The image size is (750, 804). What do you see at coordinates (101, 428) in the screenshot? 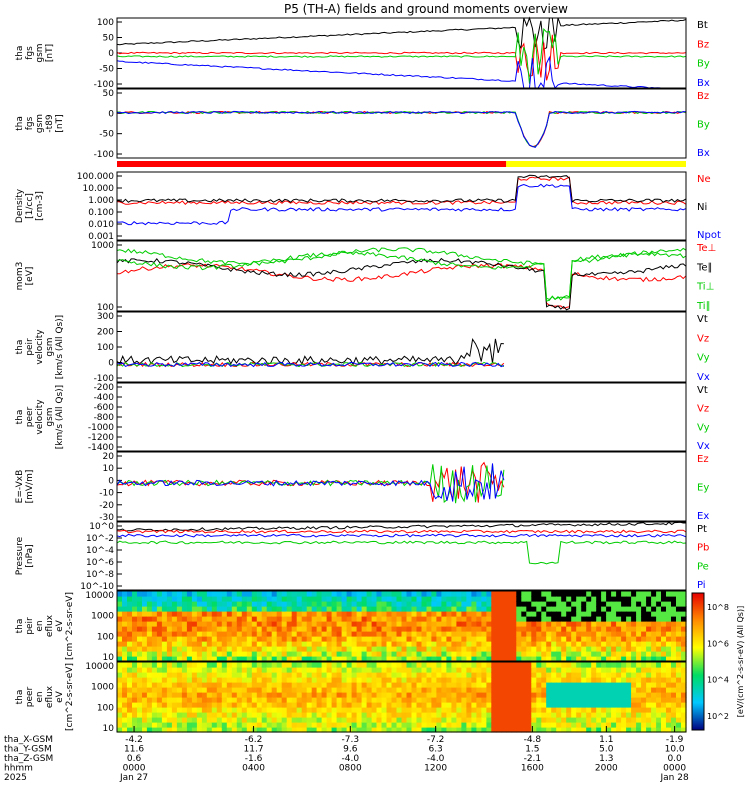
I see `y-tick-label: -1000` at bounding box center [101, 428].